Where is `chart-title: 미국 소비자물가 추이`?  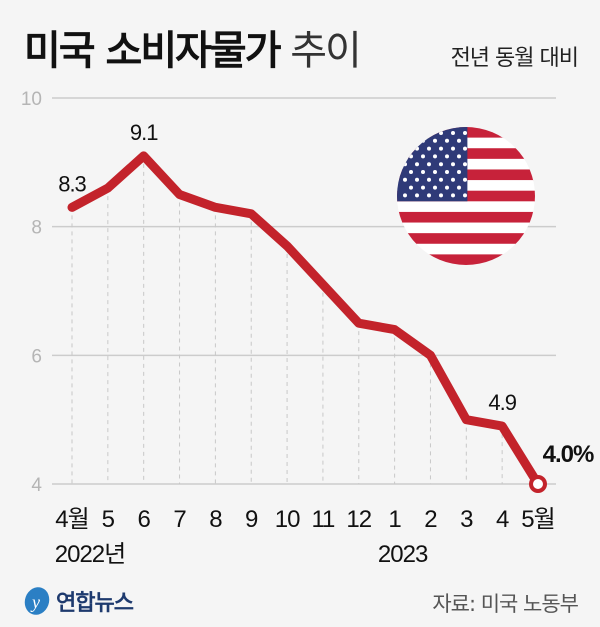
chart-title: 미국 소비자물가 추이 is located at coordinates (193, 51).